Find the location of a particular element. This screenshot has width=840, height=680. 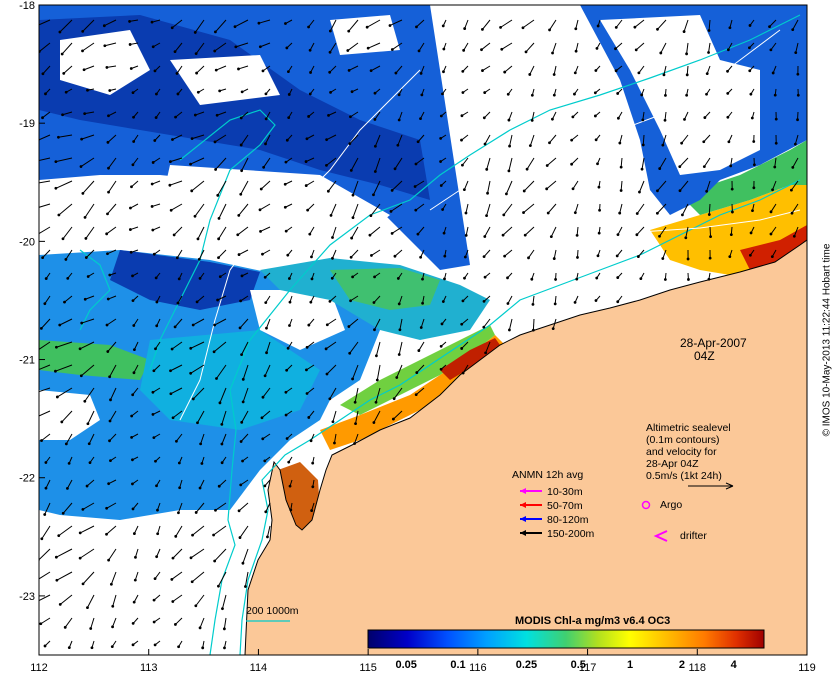

anmn-legend-item: 10-30m is located at coordinates (551, 492).